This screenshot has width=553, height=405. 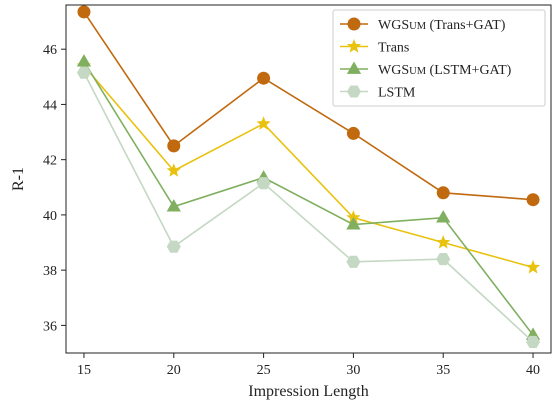 I want to click on legend-item: WGSUM (Trans+GAT), so click(x=423, y=25).